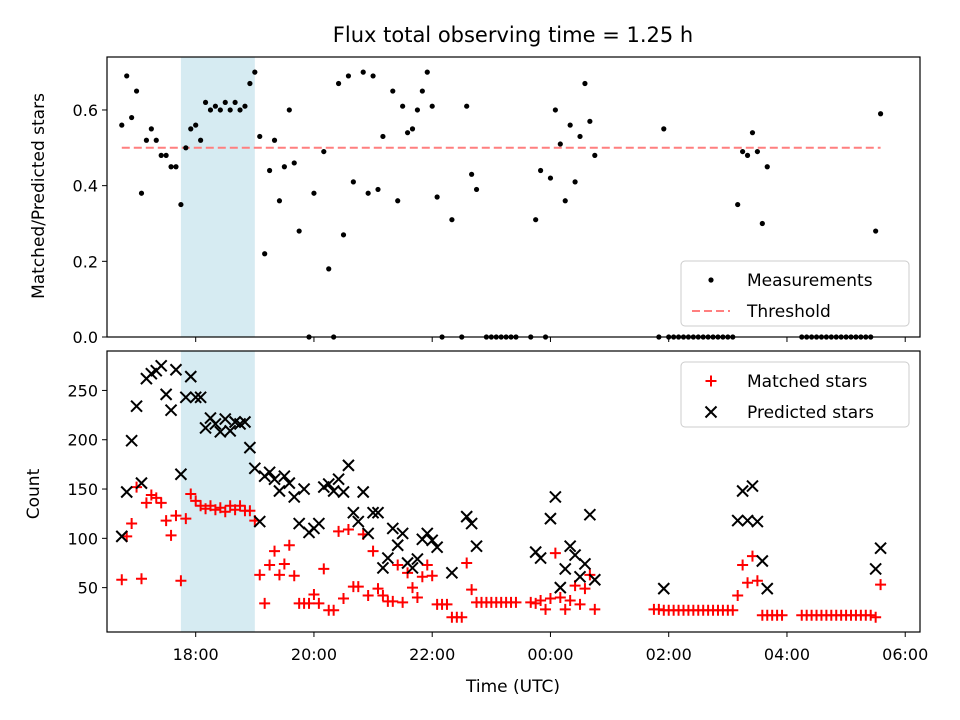 Image resolution: width=960 pixels, height=720 pixels. What do you see at coordinates (788, 312) in the screenshot?
I see `legend-label: Threshold` at bounding box center [788, 312].